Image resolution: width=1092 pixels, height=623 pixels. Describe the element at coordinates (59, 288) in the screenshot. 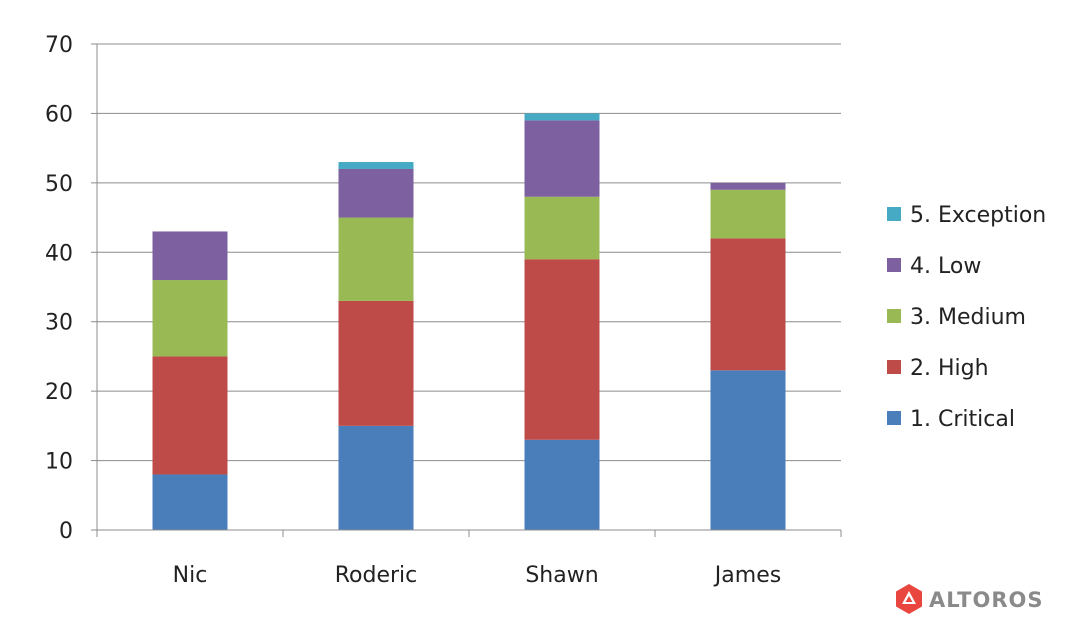

I see `y-axis-tick-labels: 0 10 20 30 40 50 60 70` at that location.